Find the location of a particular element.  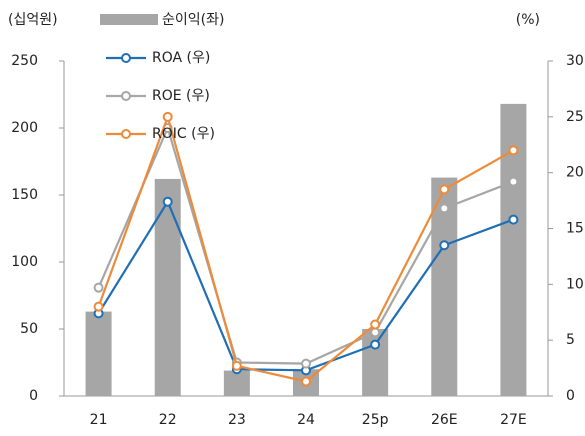

y-tick-label: 150 is located at coordinates (24, 195).